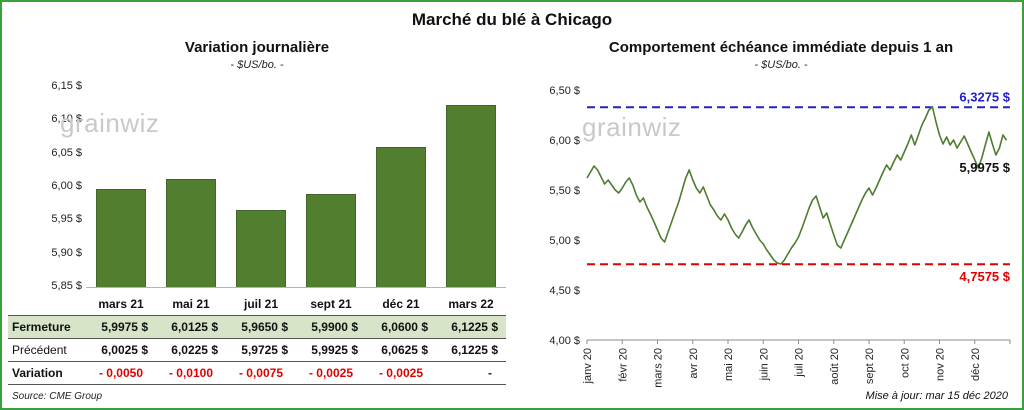  I want to click on month-header: mars 22, so click(471, 305).